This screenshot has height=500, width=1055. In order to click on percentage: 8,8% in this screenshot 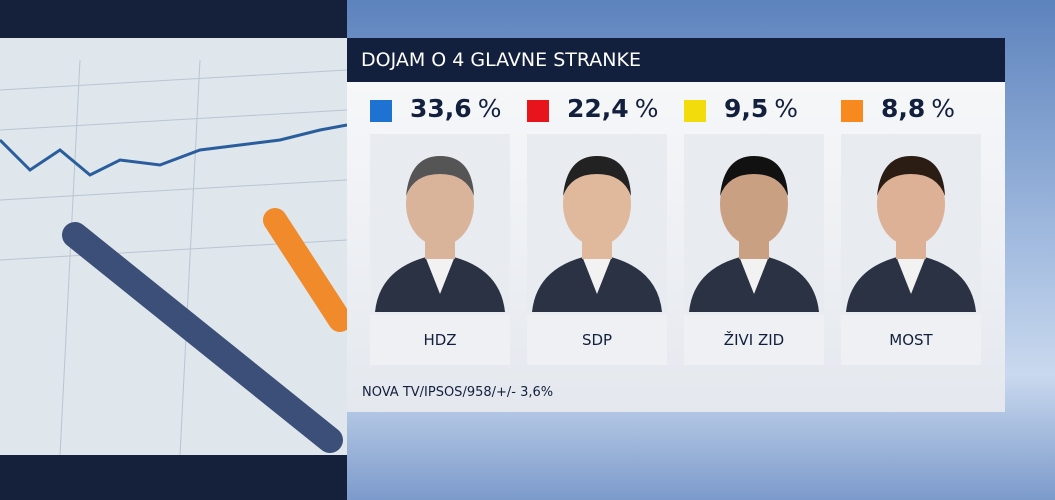, I will do `click(918, 108)`.